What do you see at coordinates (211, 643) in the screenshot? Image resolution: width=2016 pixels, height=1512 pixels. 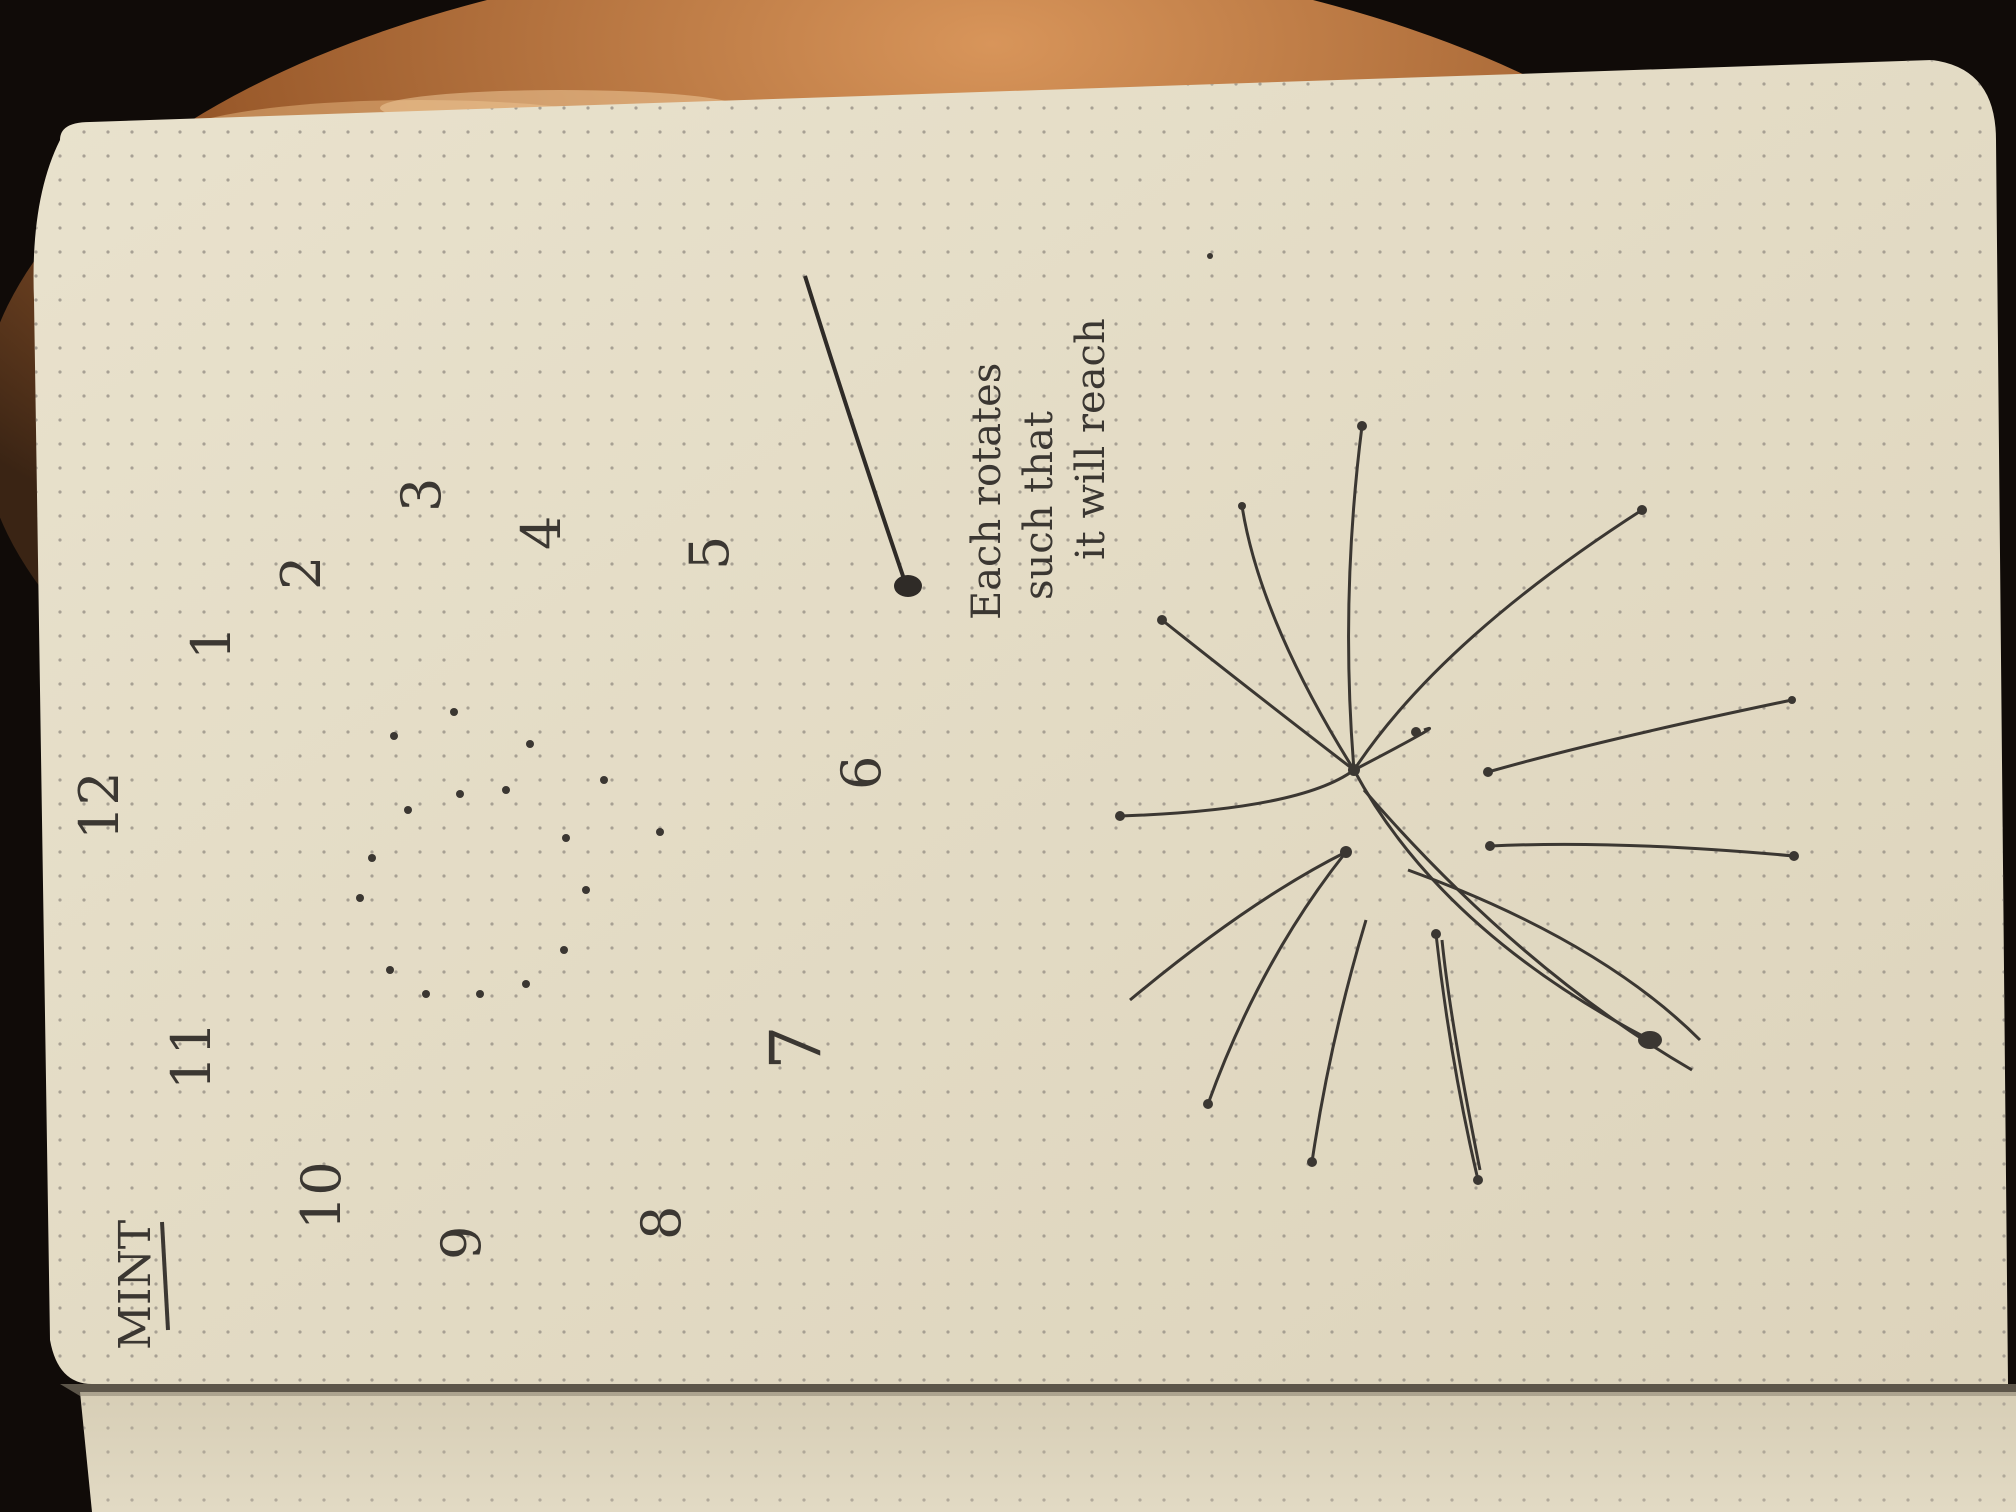 I see `numeral-1: 1` at bounding box center [211, 643].